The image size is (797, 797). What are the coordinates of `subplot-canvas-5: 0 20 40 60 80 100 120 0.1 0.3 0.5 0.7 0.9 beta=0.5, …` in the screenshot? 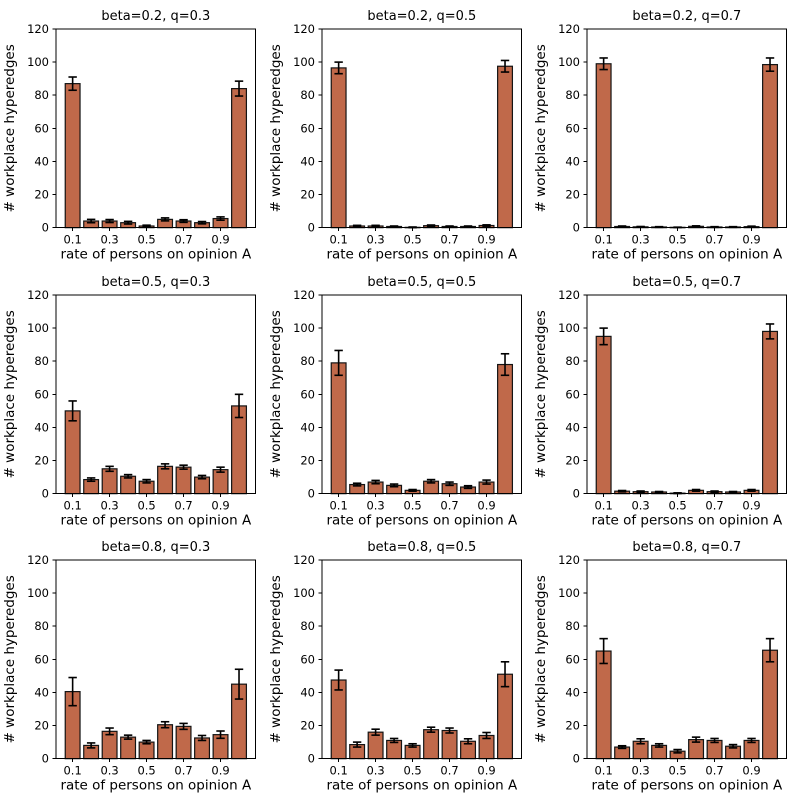 It's located at (395, 401).